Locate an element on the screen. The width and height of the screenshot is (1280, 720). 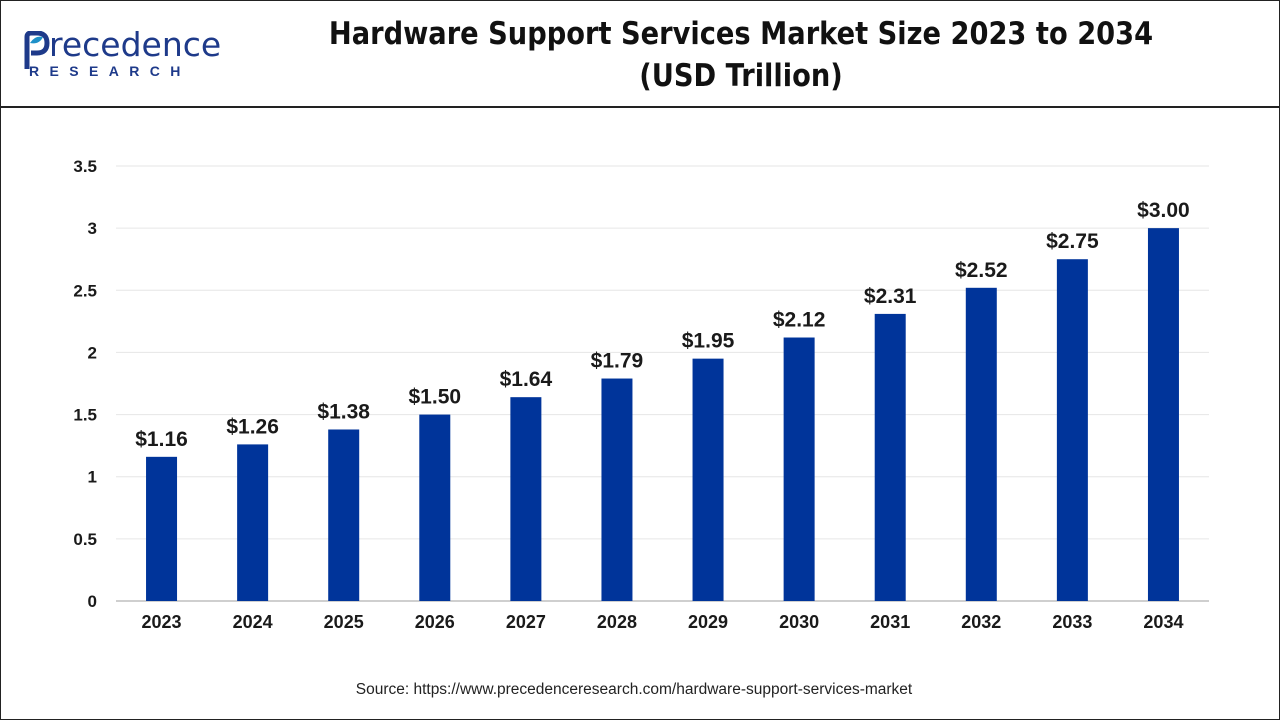
y-tick-label: 3.5 is located at coordinates (85, 166).